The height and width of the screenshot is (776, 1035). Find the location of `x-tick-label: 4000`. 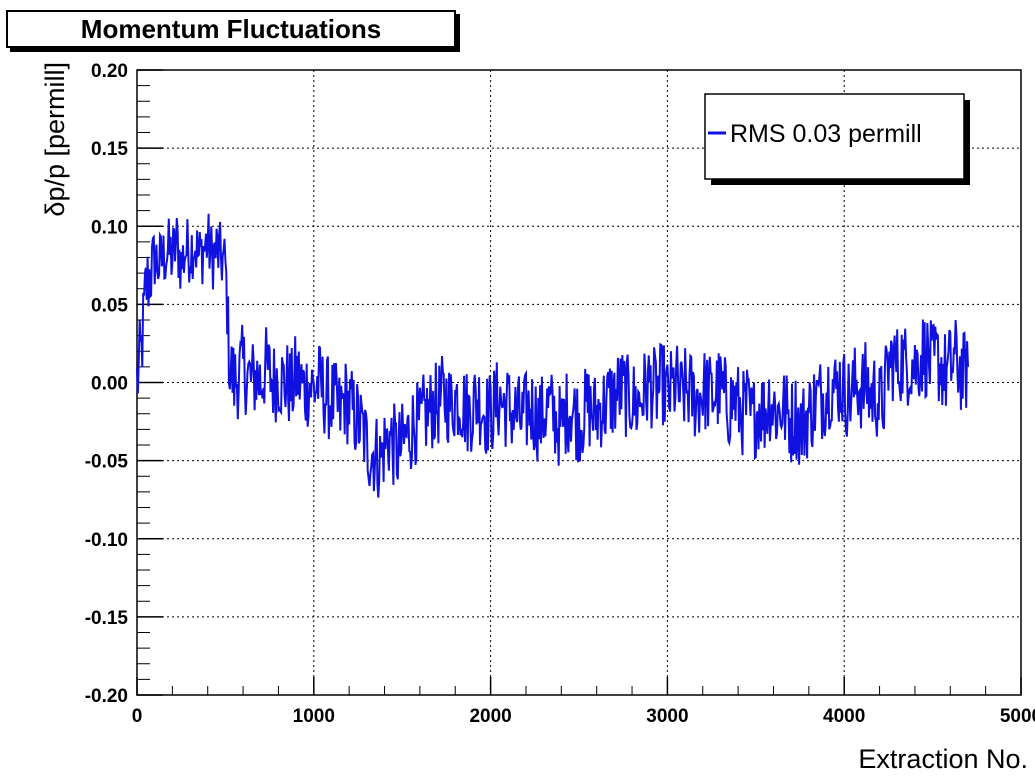

x-tick-label: 4000 is located at coordinates (844, 716).